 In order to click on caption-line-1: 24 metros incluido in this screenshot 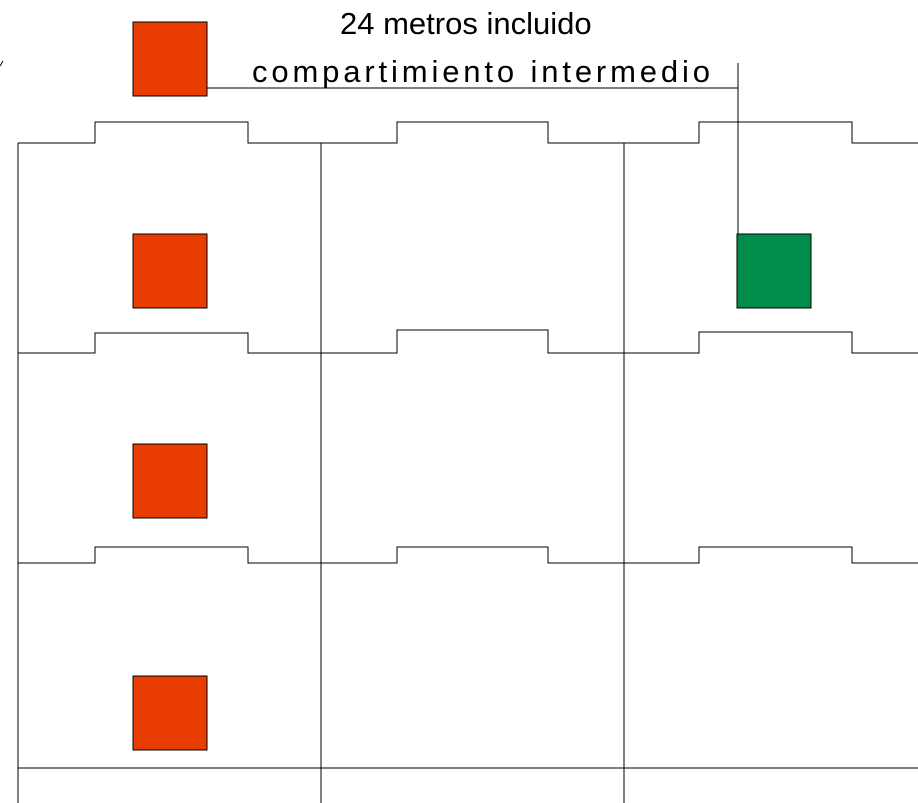, I will do `click(466, 23)`.